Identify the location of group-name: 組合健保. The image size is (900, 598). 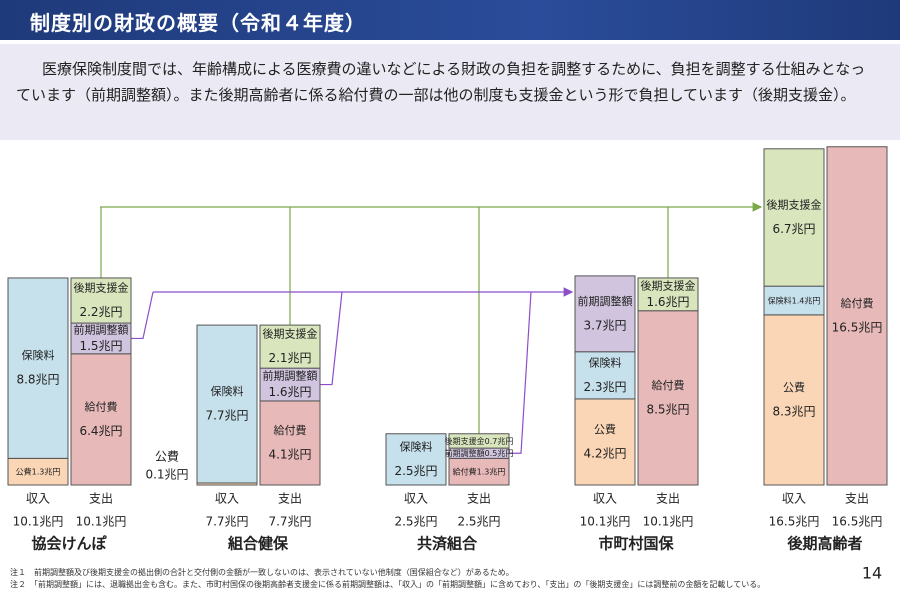
(258, 544).